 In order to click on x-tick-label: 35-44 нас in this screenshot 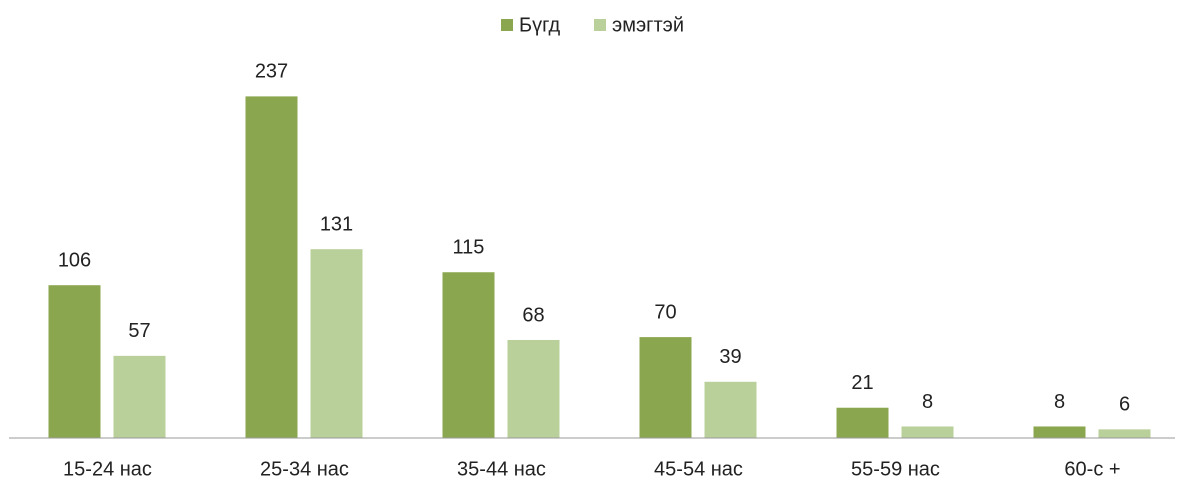, I will do `click(501, 469)`.